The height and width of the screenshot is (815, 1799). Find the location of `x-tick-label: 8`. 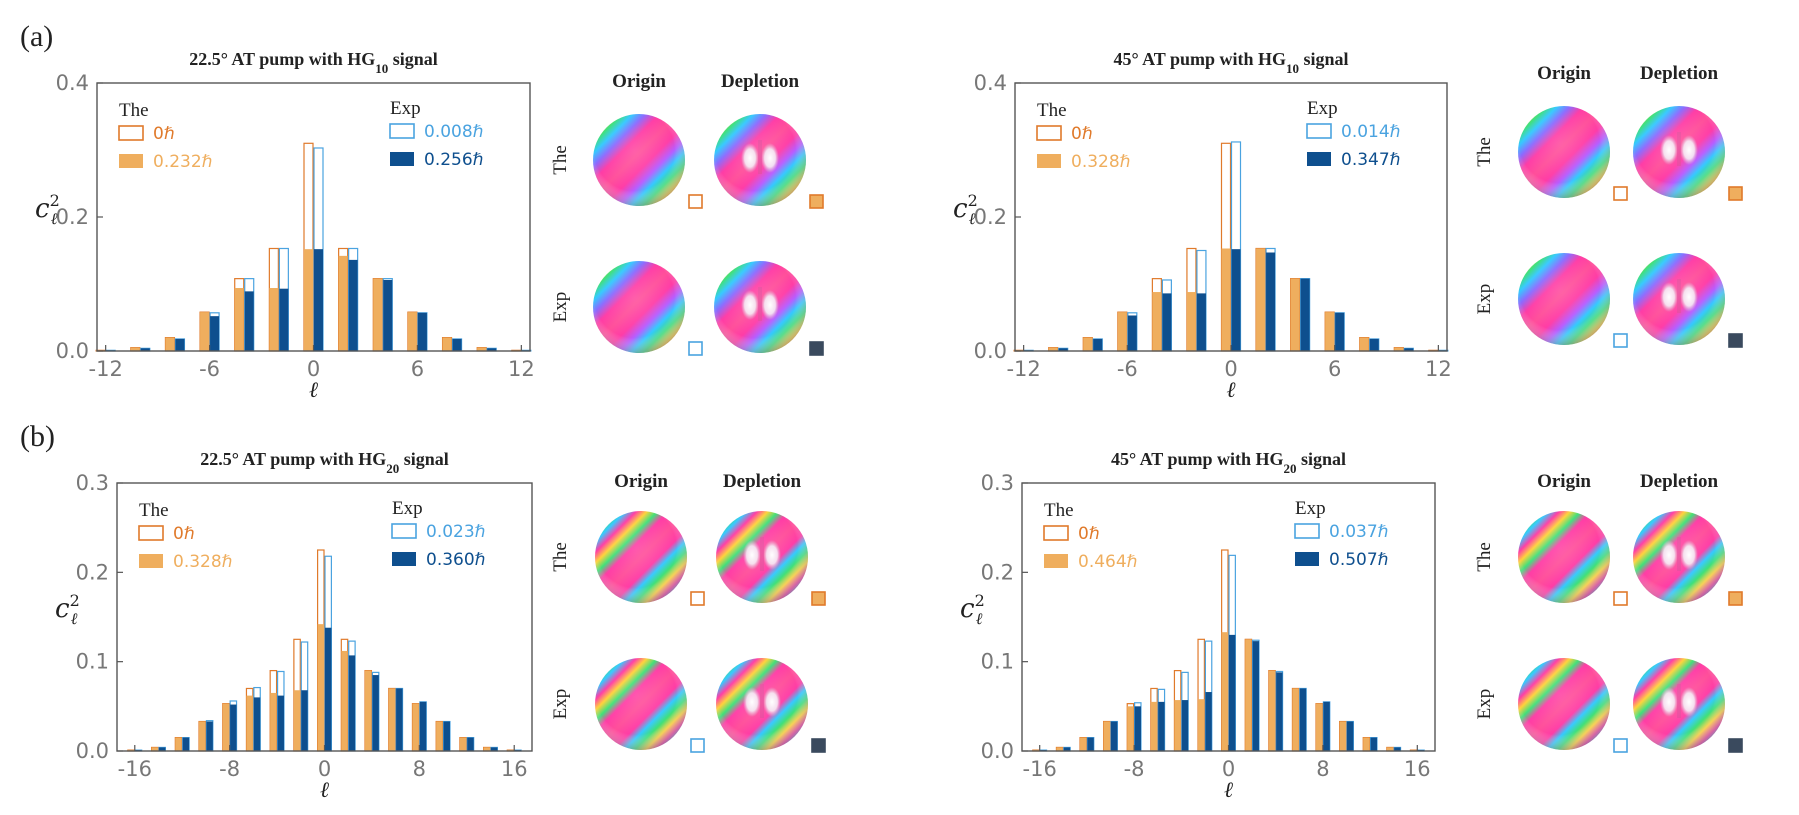

x-tick-label: 8 is located at coordinates (419, 769).